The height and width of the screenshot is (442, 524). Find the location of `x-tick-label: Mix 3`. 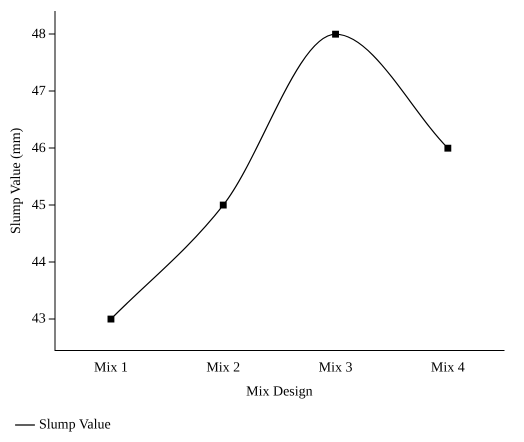

x-tick-label: Mix 3 is located at coordinates (335, 368).